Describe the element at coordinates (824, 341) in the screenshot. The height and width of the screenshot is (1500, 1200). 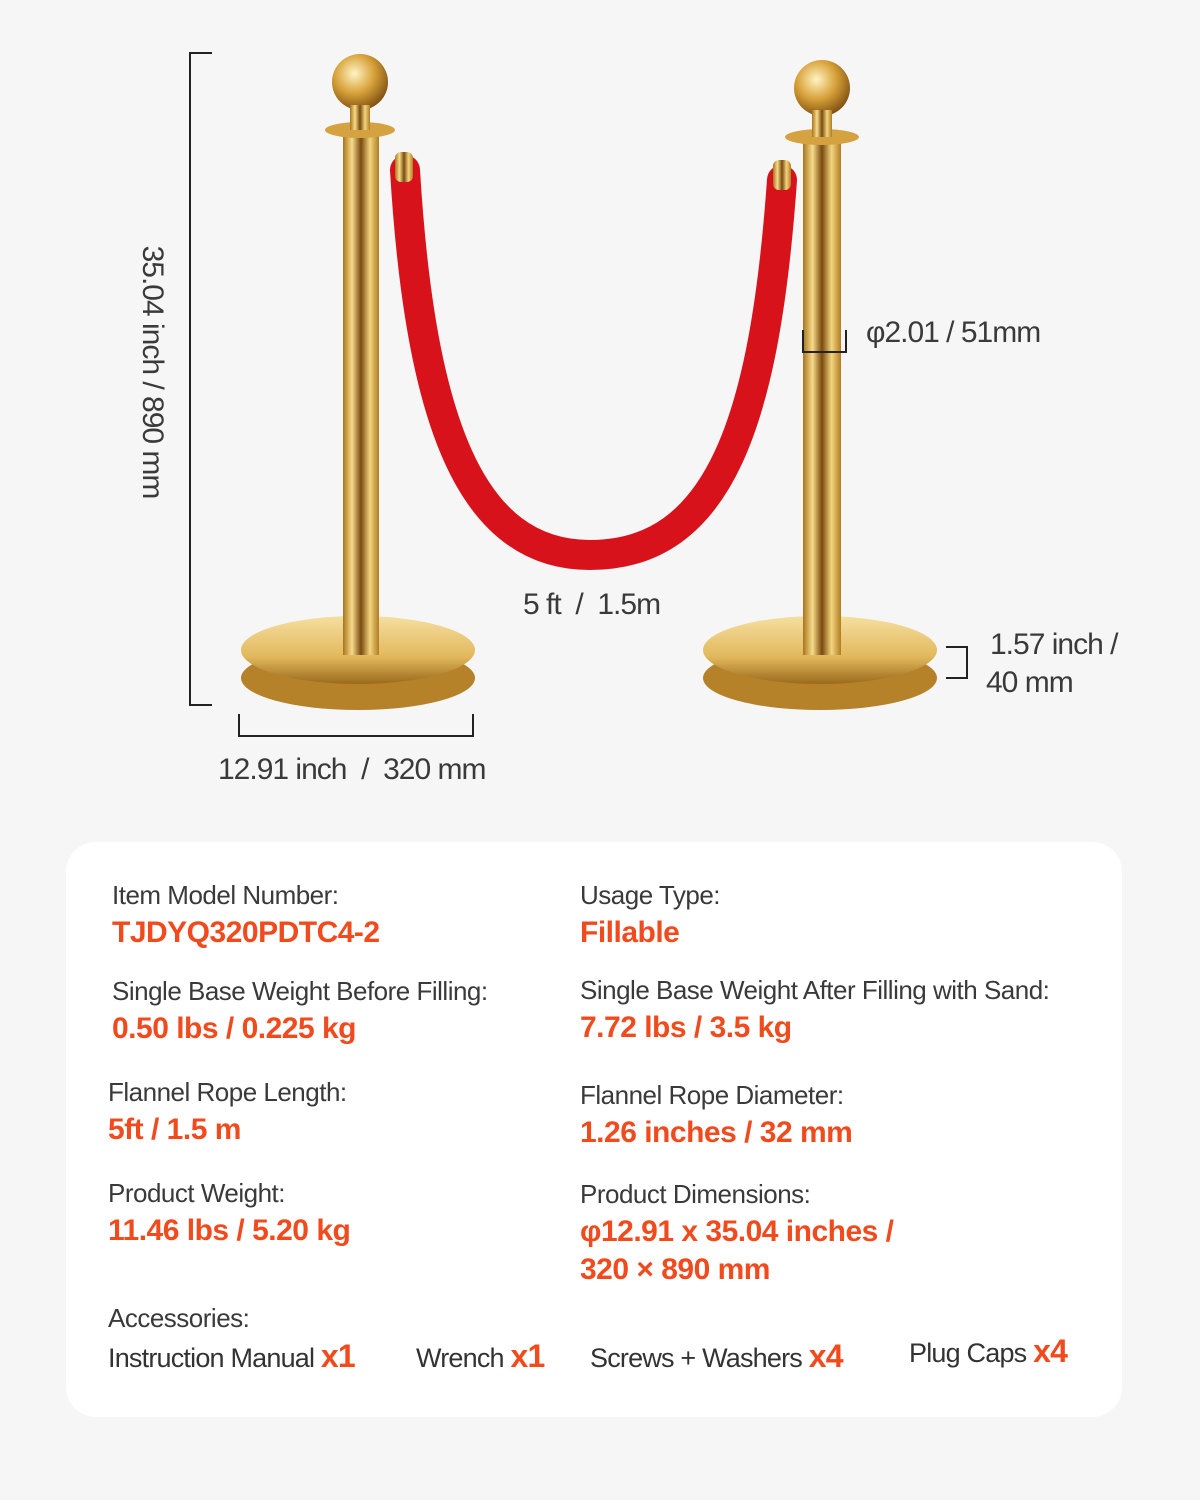
I see `diameter-dimension-line` at that location.